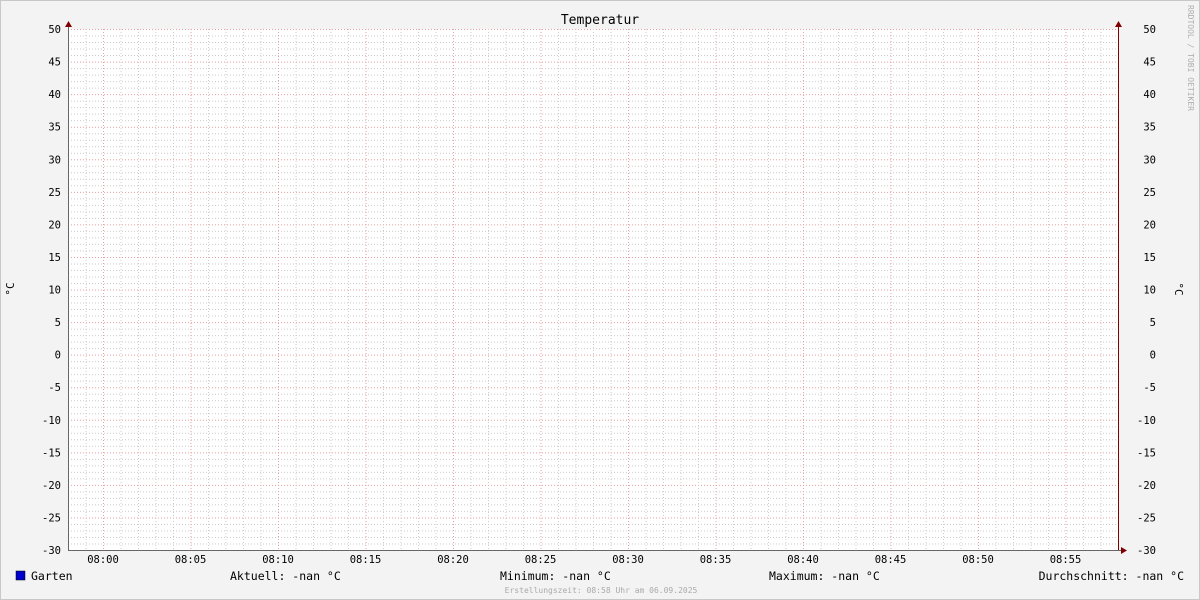  Describe the element at coordinates (1146, 453) in the screenshot. I see `y-tick-label-right: -15` at that location.